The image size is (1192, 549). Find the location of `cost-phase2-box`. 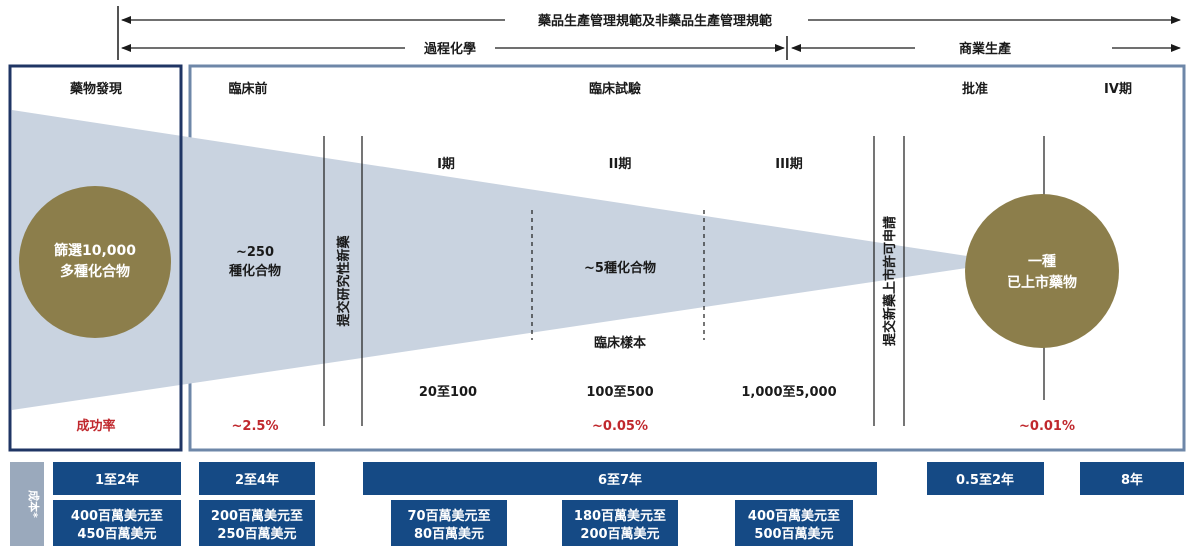

cost-phase2-box is located at coordinates (620, 523).